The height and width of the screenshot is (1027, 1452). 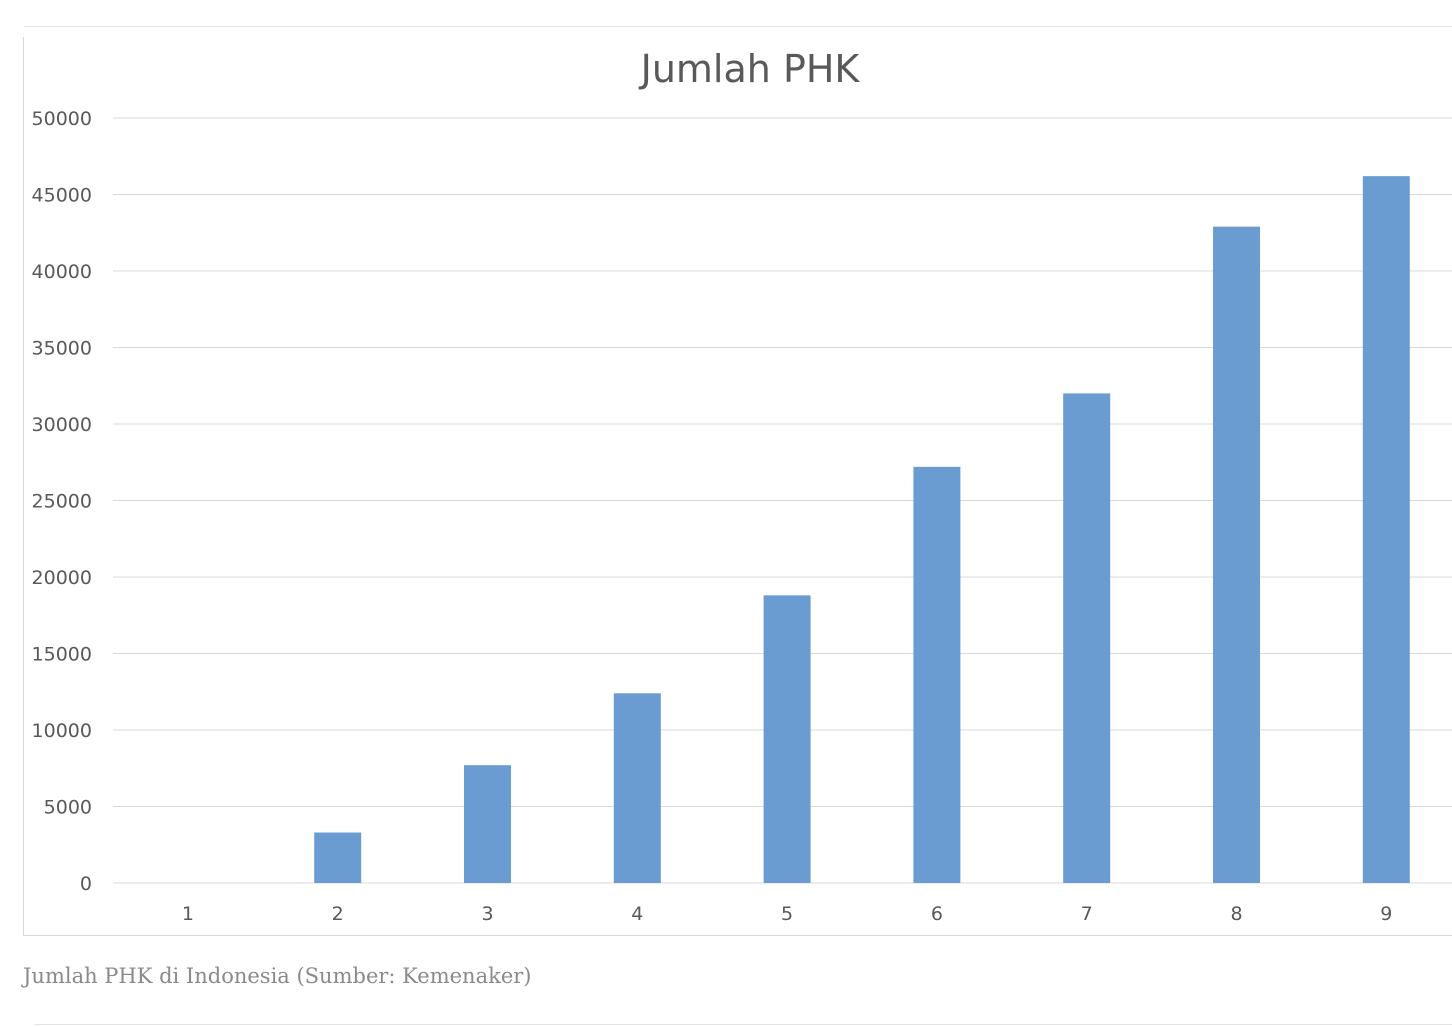 I want to click on bottom-divider, so click(x=743, y=1024).